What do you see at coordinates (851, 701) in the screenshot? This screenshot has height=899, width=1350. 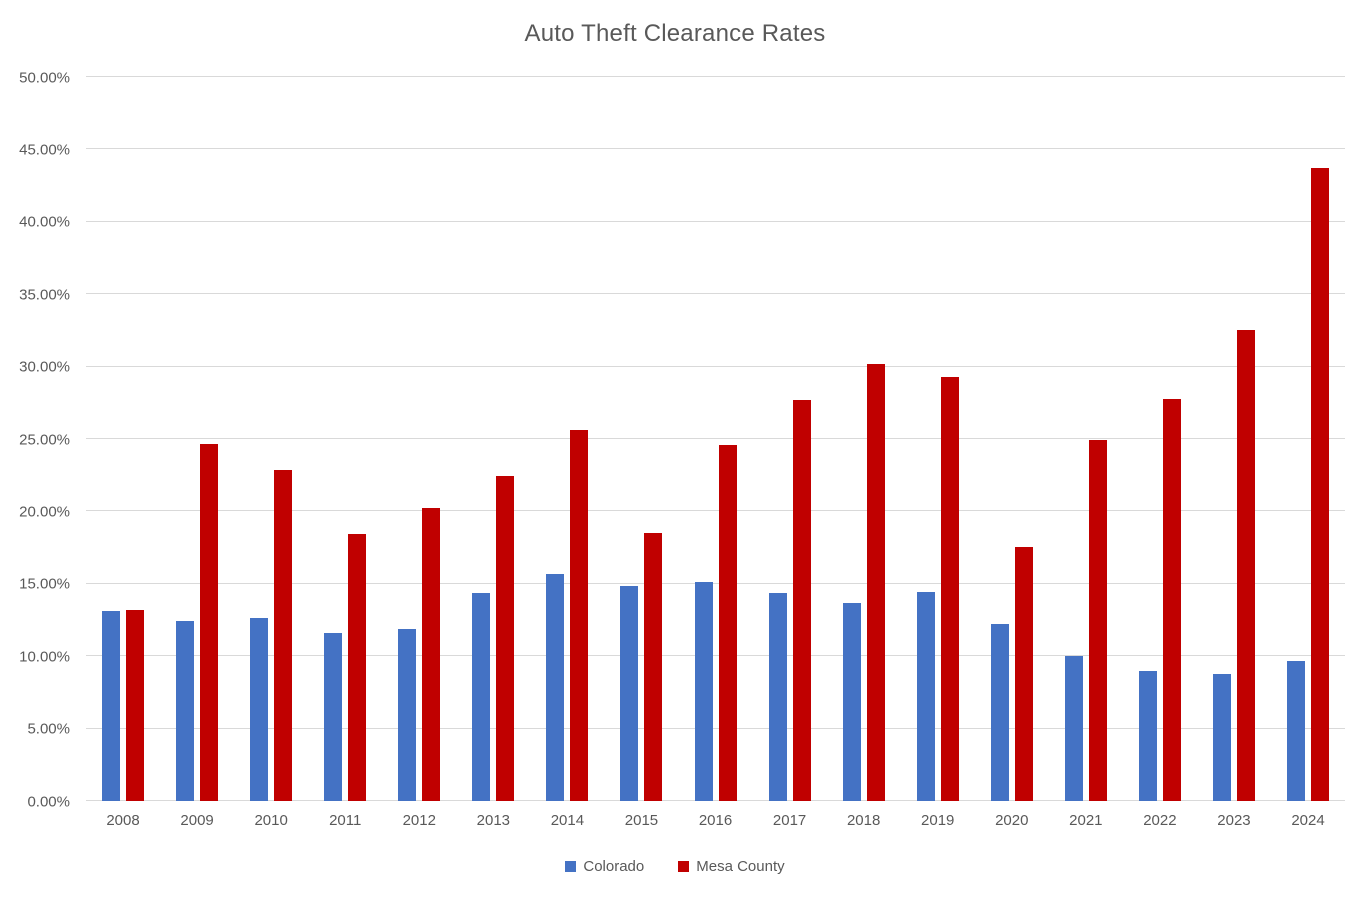 I see `bar-colorado-2018` at bounding box center [851, 701].